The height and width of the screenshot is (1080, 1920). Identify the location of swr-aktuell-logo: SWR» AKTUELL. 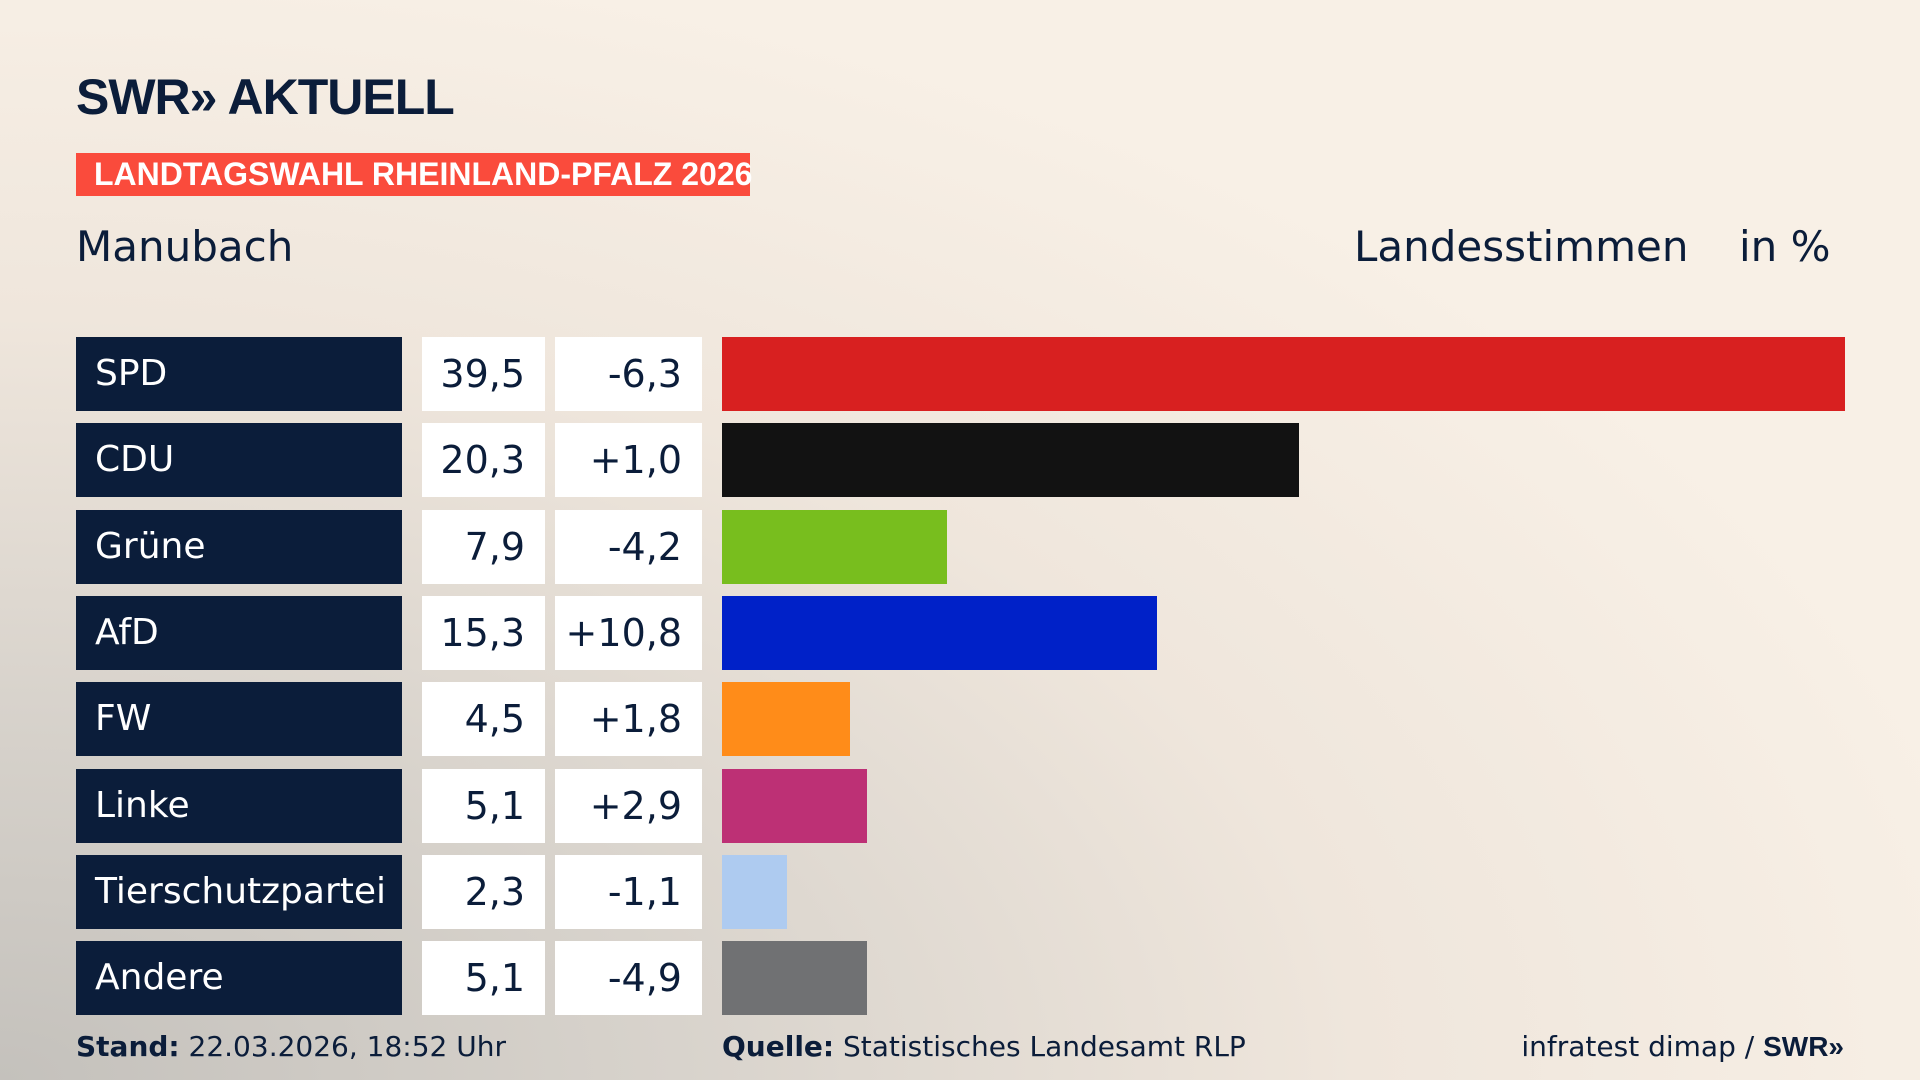
(265, 97).